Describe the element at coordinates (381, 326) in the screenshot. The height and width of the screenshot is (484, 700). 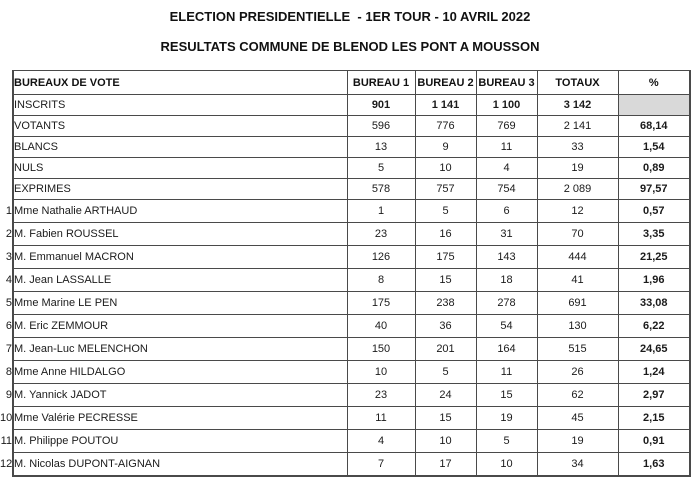
I see `bureau1-value: 40` at that location.